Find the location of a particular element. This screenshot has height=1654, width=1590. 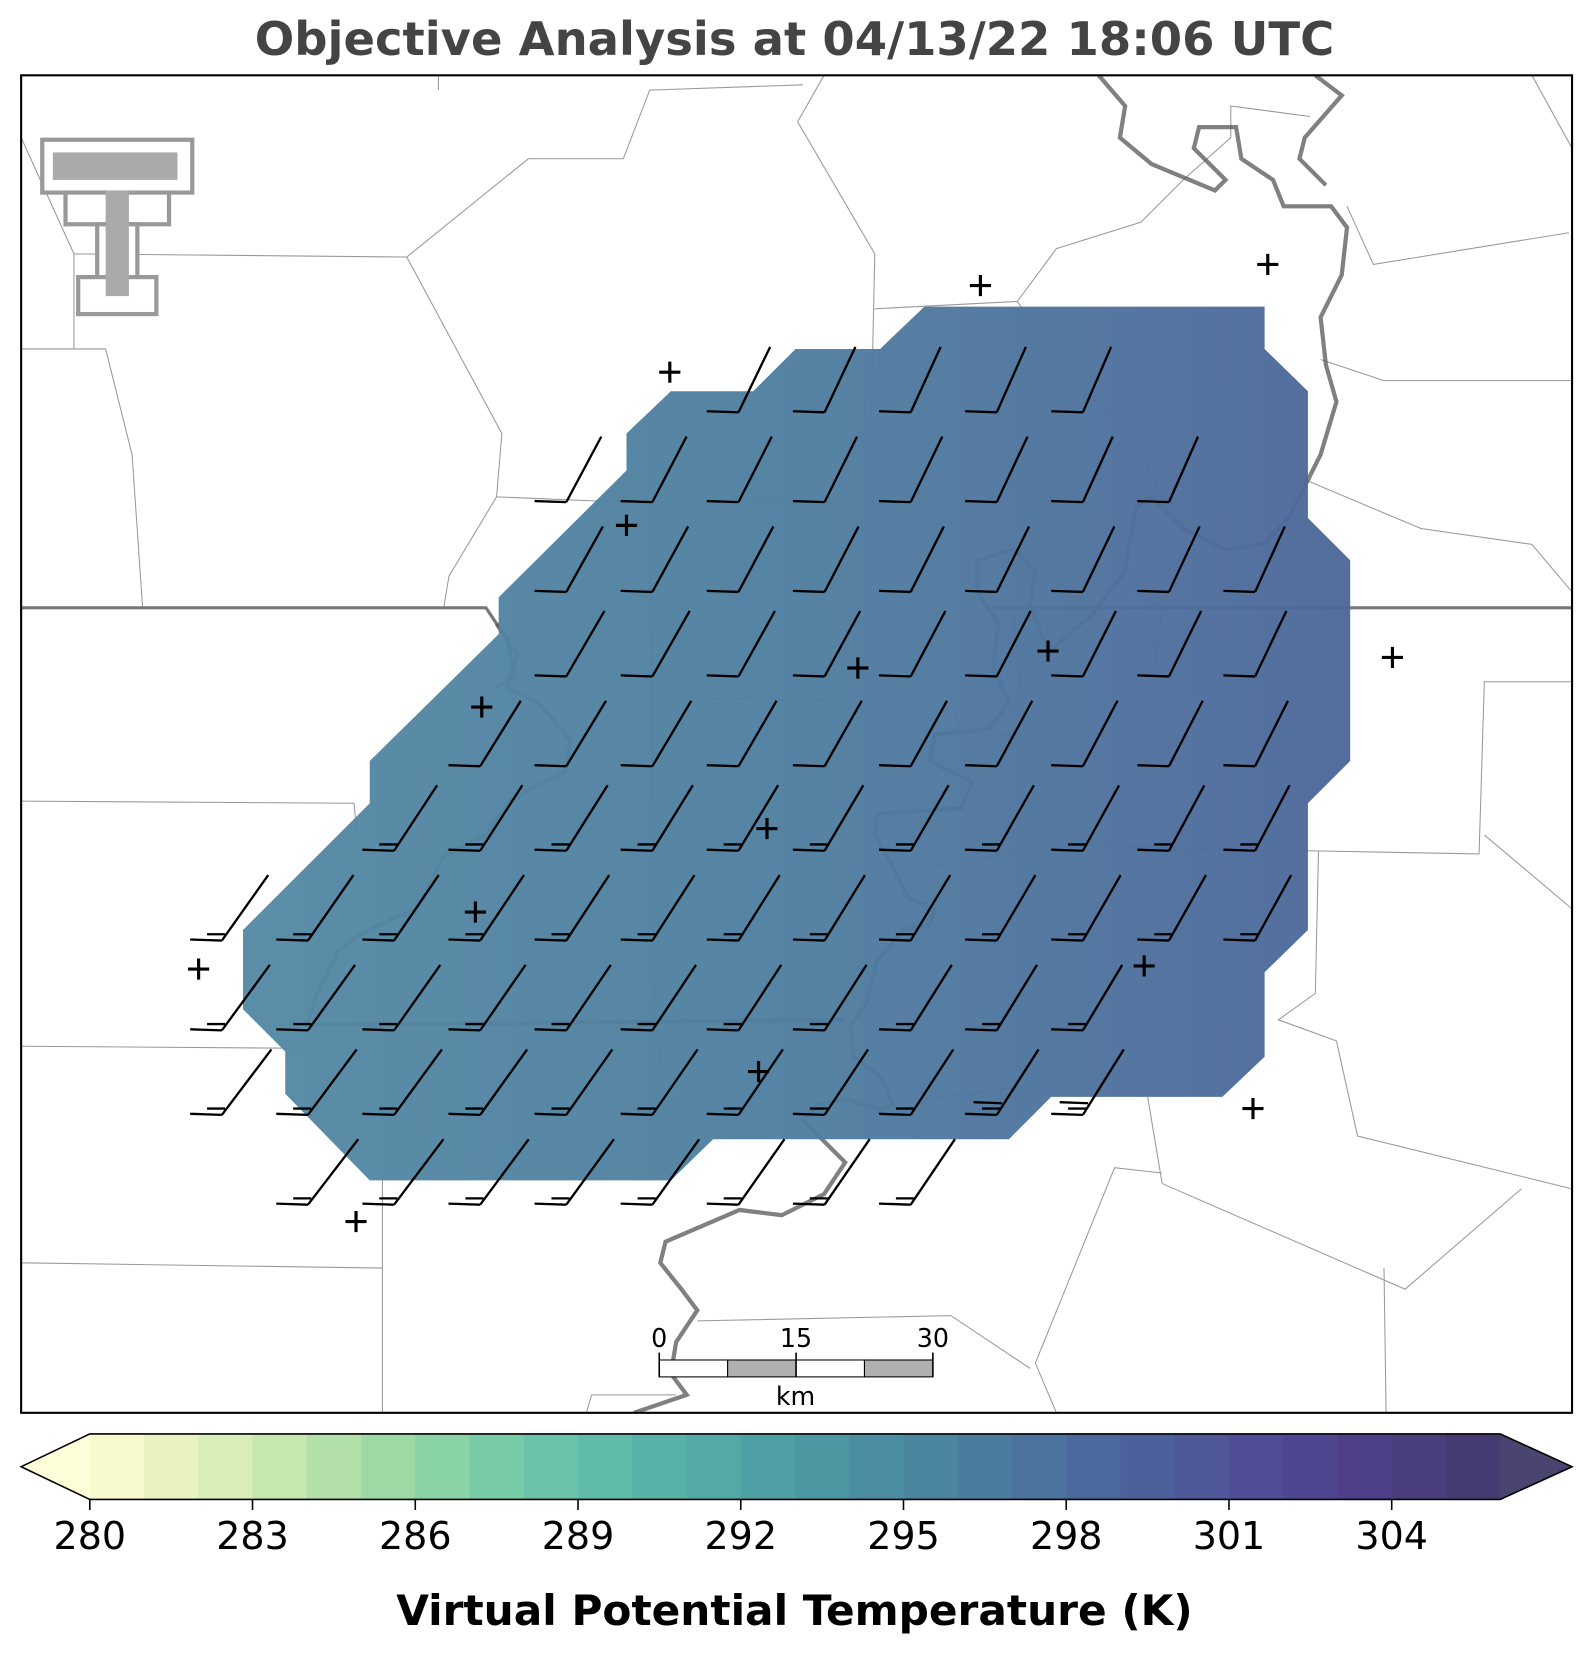

colorbar-tick-label: 286 is located at coordinates (415, 1536).